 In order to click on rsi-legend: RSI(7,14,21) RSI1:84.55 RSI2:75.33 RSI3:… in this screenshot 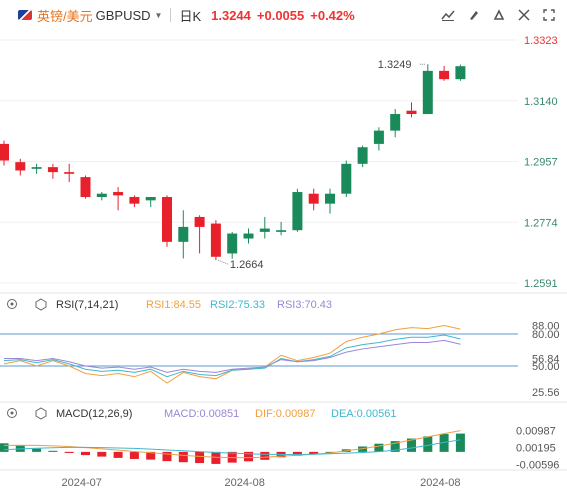, I will do `click(169, 304)`.